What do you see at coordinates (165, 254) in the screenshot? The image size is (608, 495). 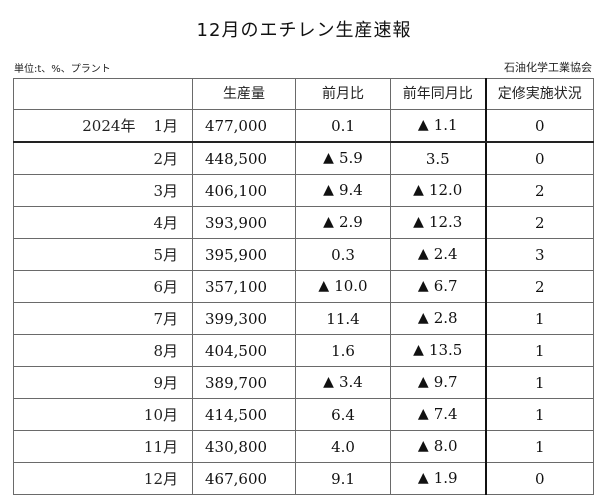 I see `month-label: 5月` at bounding box center [165, 254].